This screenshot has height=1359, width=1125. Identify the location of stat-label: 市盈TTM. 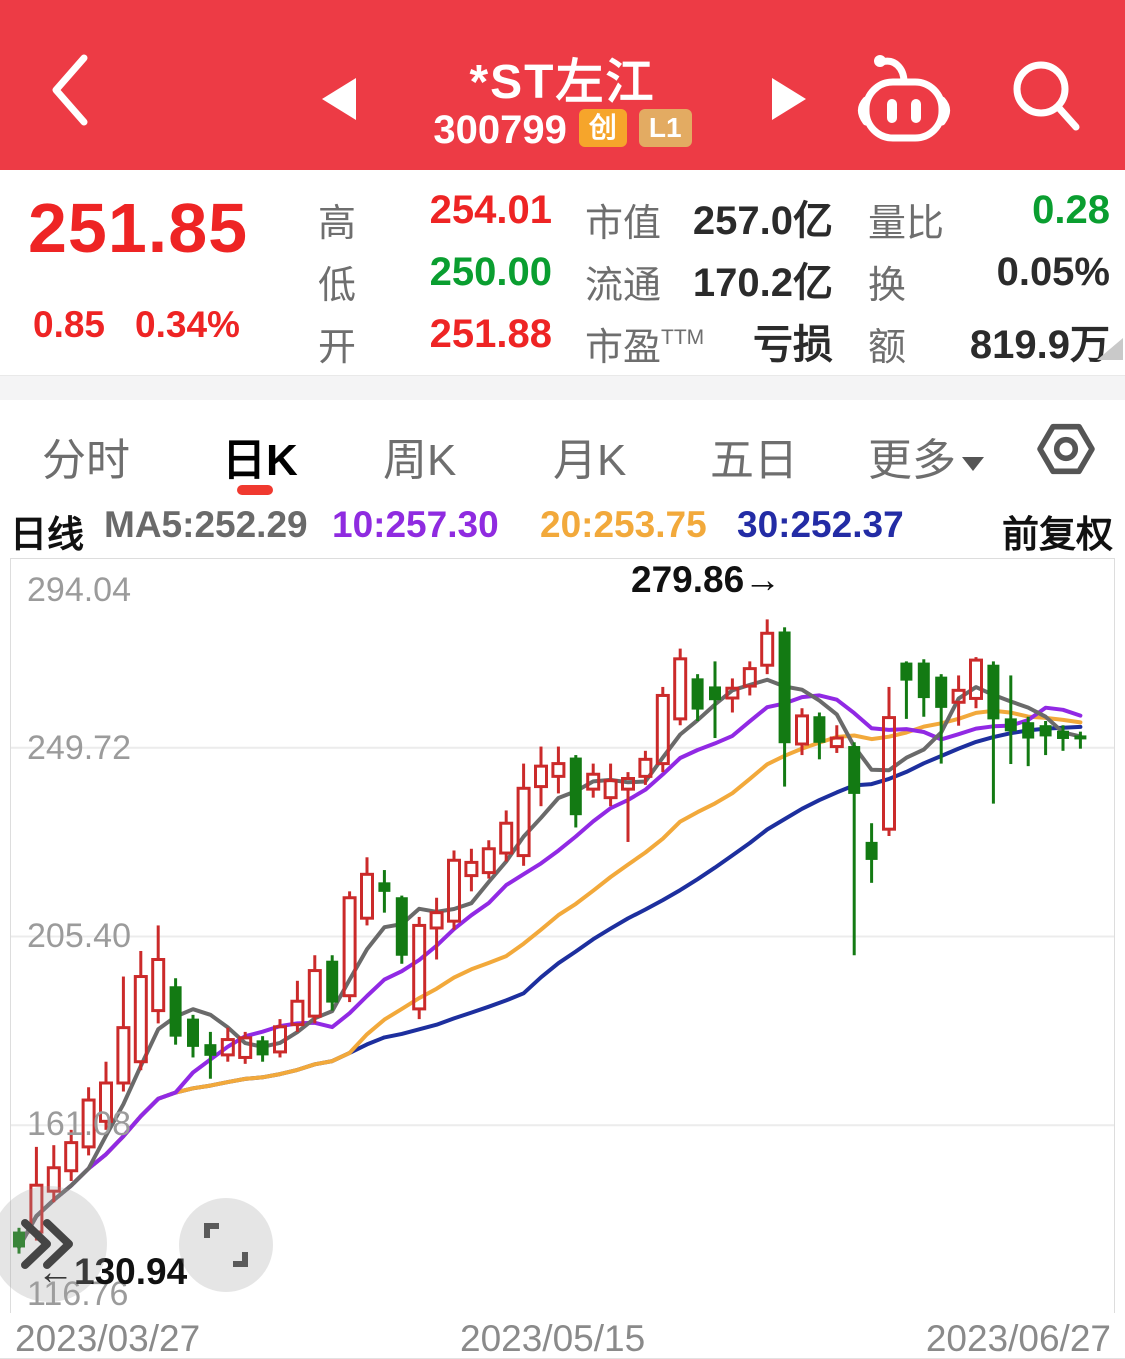
(645, 347).